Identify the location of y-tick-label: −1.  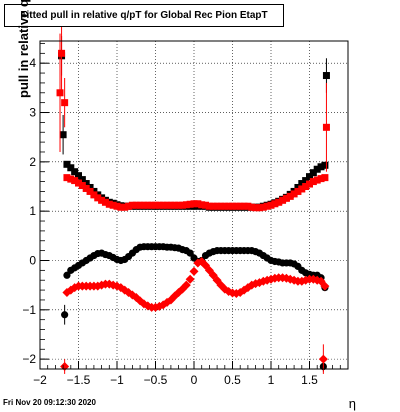
(29, 310).